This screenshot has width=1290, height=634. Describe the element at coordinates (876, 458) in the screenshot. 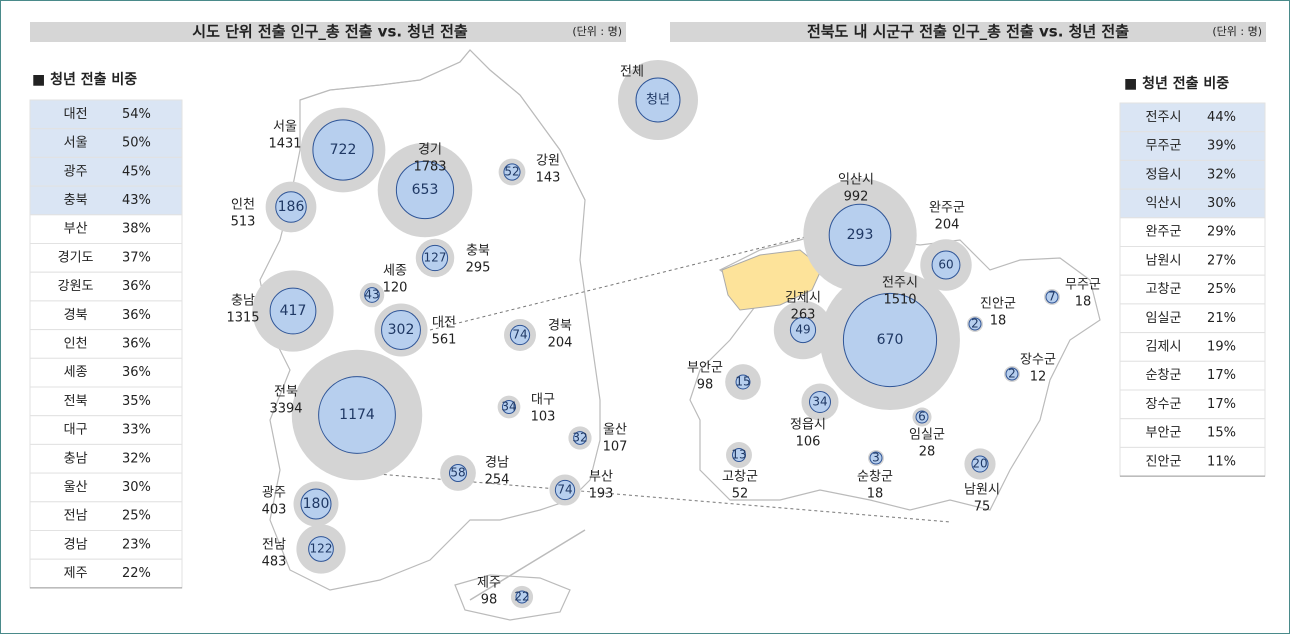

I see `youth-value: 3` at that location.